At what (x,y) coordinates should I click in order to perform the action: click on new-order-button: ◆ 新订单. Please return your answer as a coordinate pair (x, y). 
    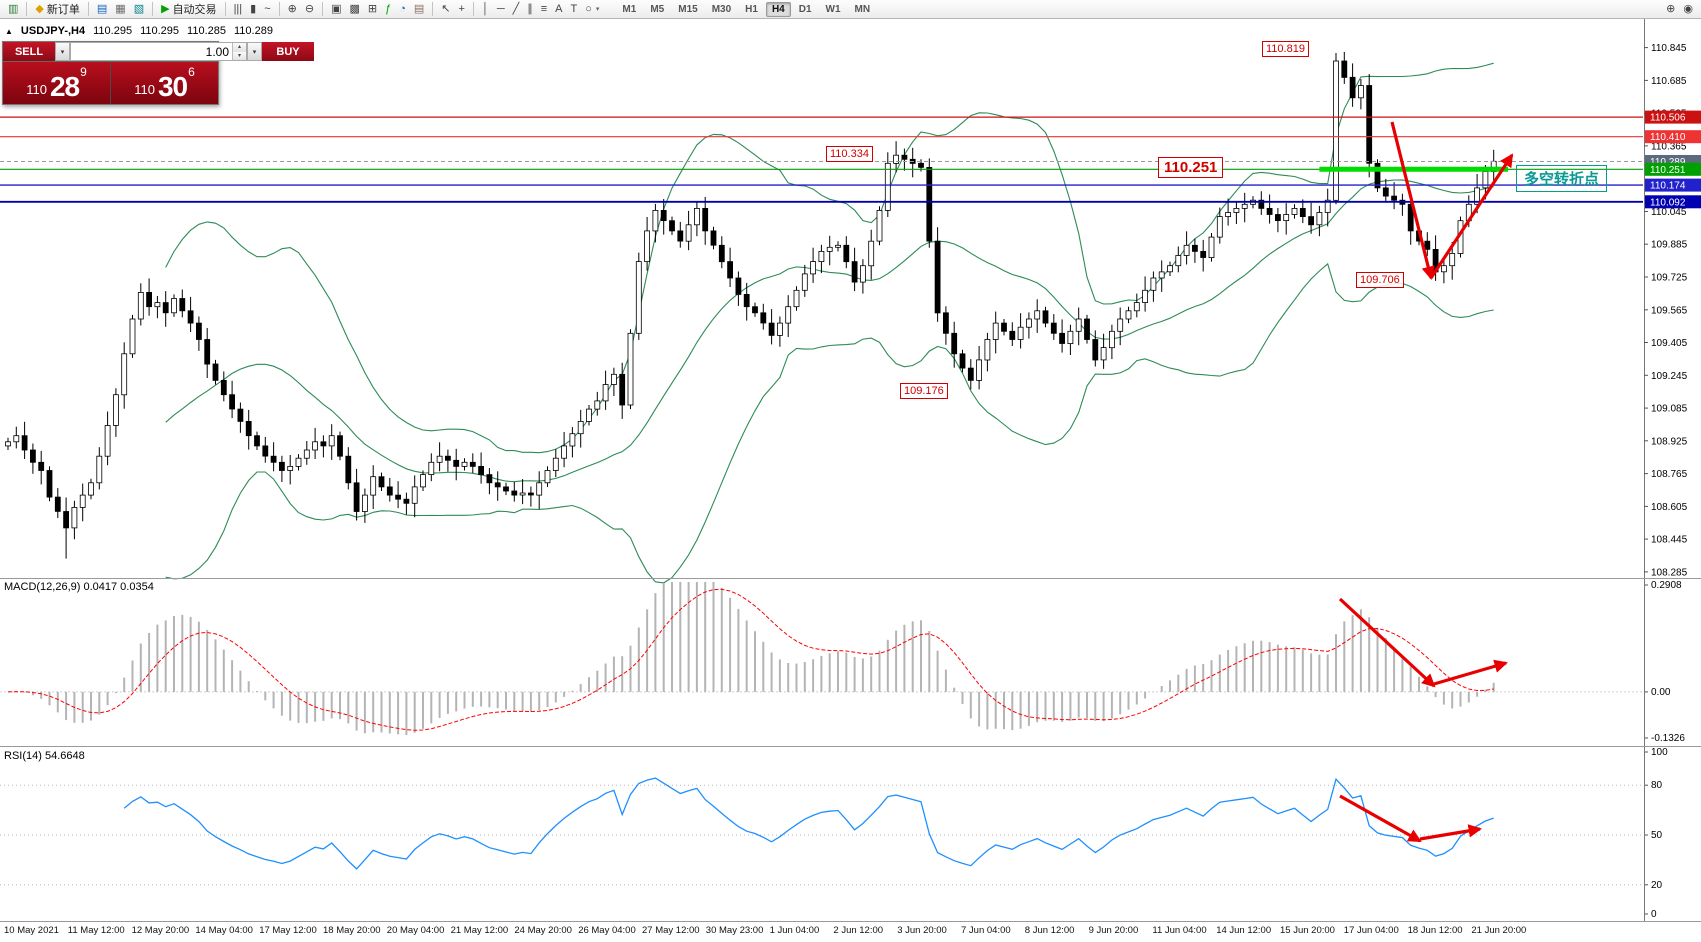
    Looking at the image, I should click on (57, 9).